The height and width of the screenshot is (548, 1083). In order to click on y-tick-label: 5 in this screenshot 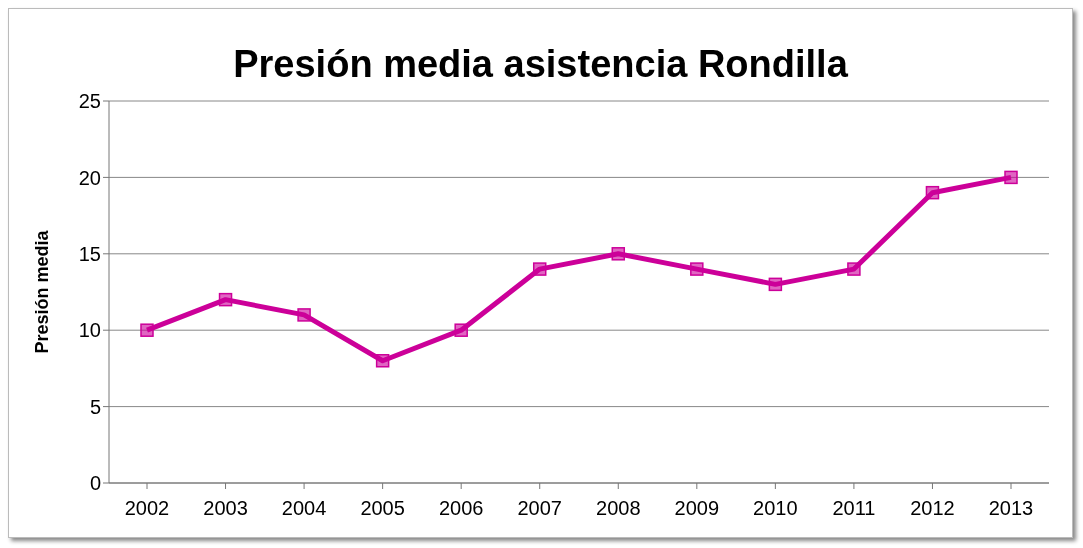, I will do `click(95, 406)`.